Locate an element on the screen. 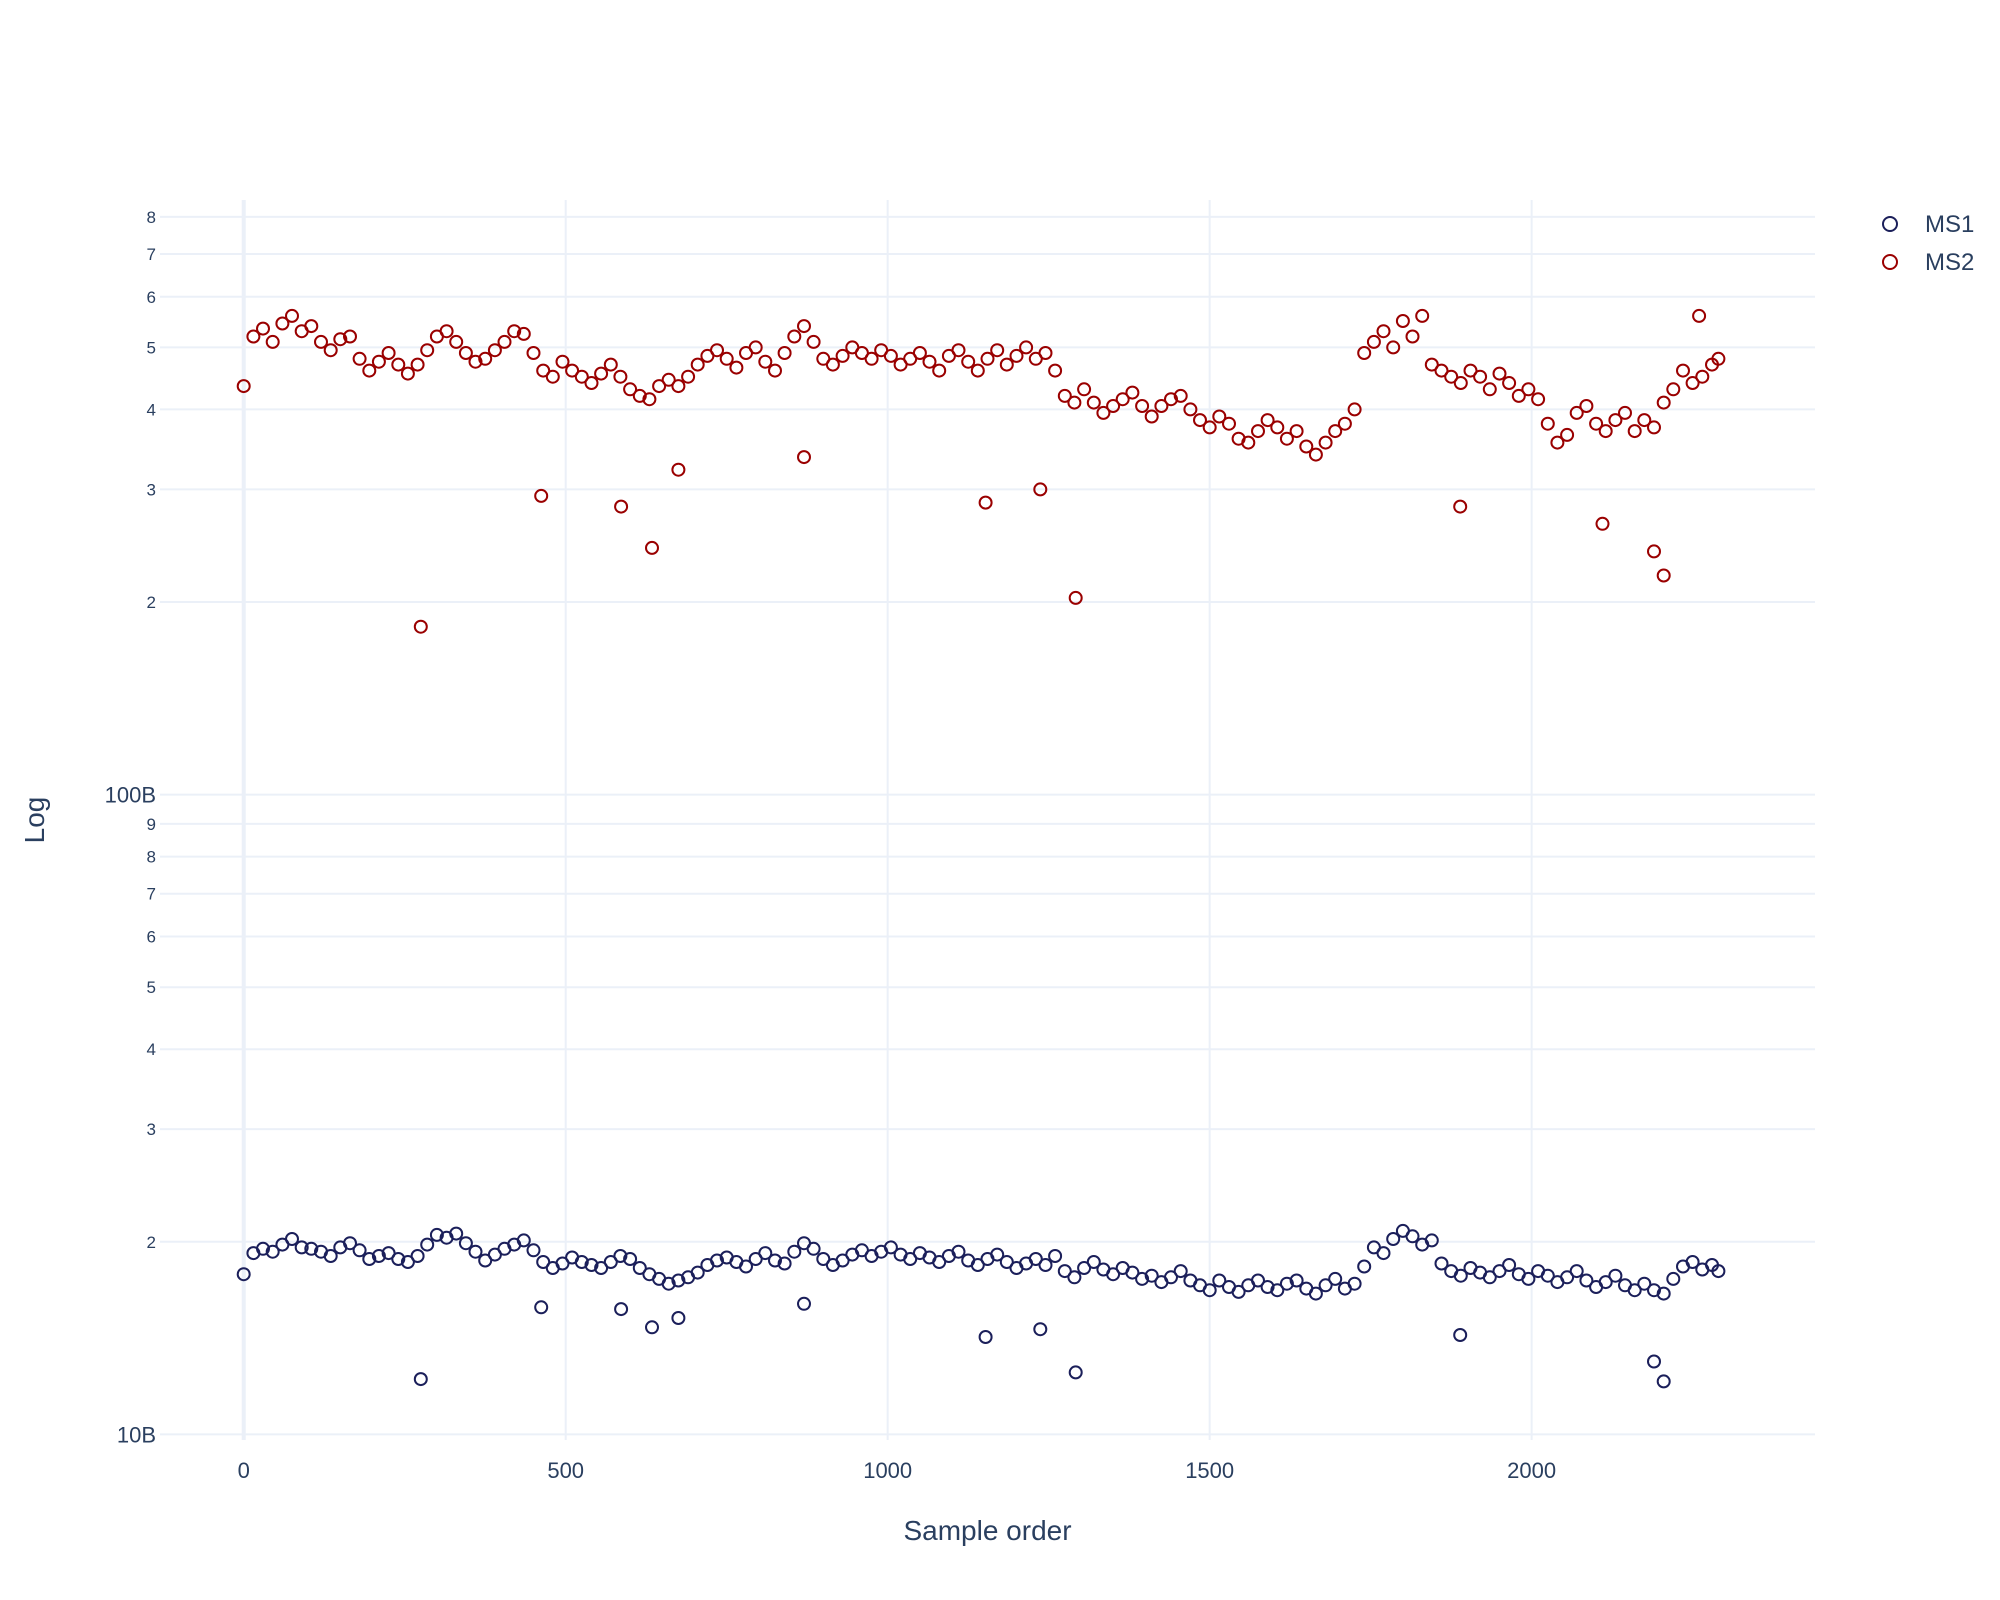 This screenshot has height=1600, width=2000. y-major-tick-label: 100B is located at coordinates (130, 795).